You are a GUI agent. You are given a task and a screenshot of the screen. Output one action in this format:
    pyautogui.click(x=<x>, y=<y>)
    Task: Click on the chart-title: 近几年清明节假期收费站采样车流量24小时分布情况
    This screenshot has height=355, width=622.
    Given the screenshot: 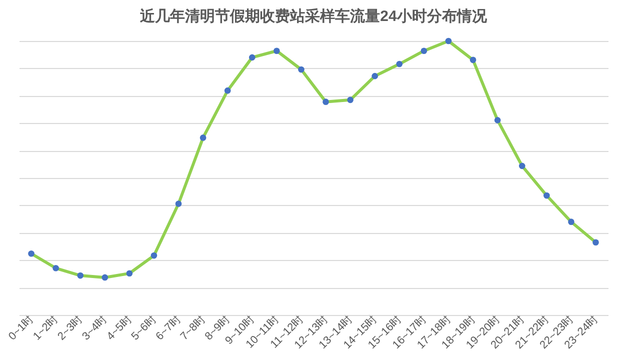 What is the action you would take?
    pyautogui.click(x=313, y=15)
    